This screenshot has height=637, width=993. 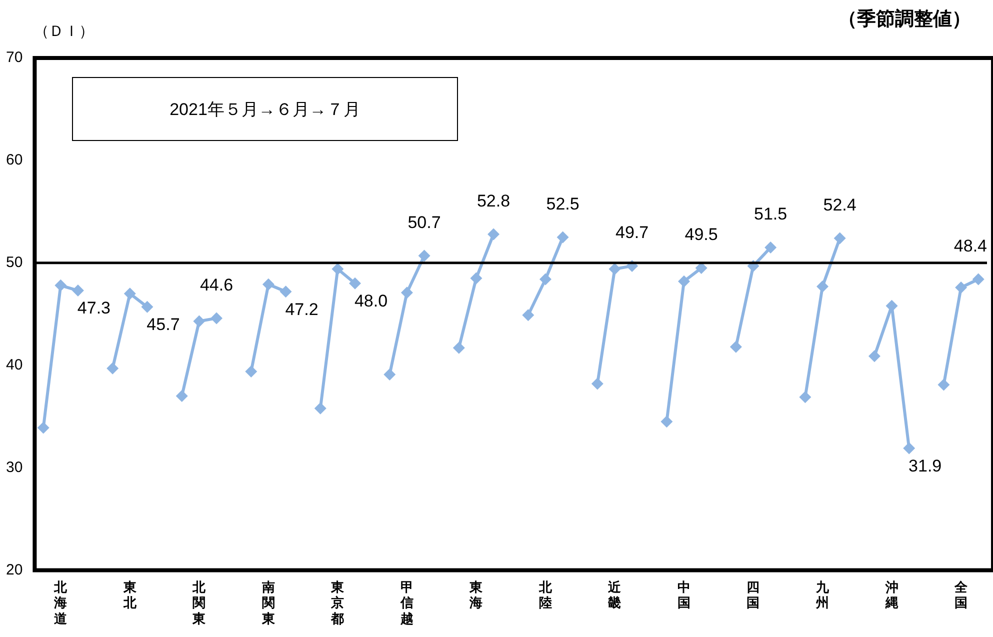 What do you see at coordinates (338, 603) in the screenshot?
I see `x-tick-label: 東京都` at bounding box center [338, 603].